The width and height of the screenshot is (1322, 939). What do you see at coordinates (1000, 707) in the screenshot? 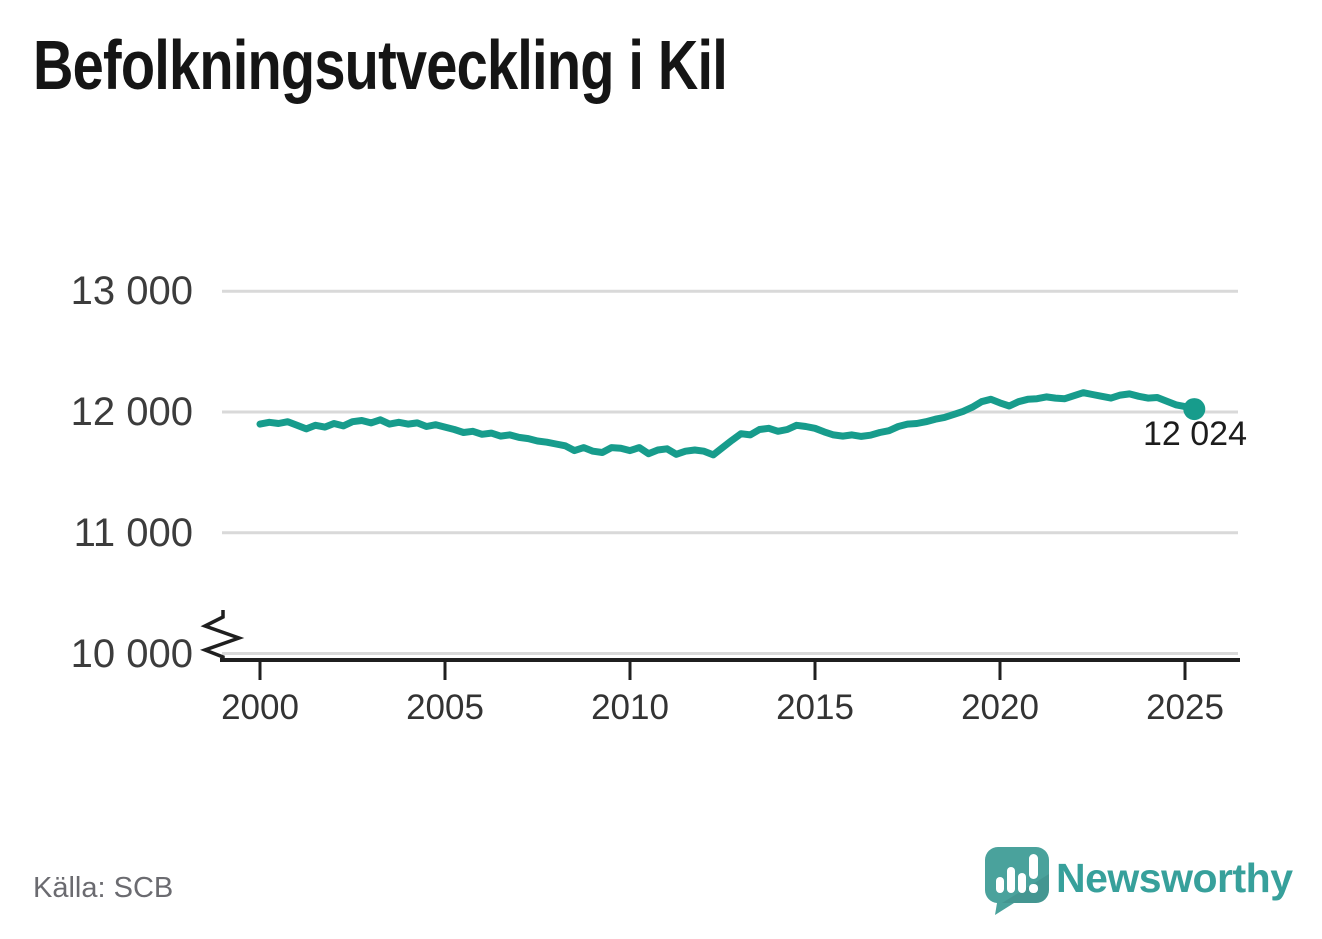
I see `x-tick-label: 2020` at bounding box center [1000, 707].